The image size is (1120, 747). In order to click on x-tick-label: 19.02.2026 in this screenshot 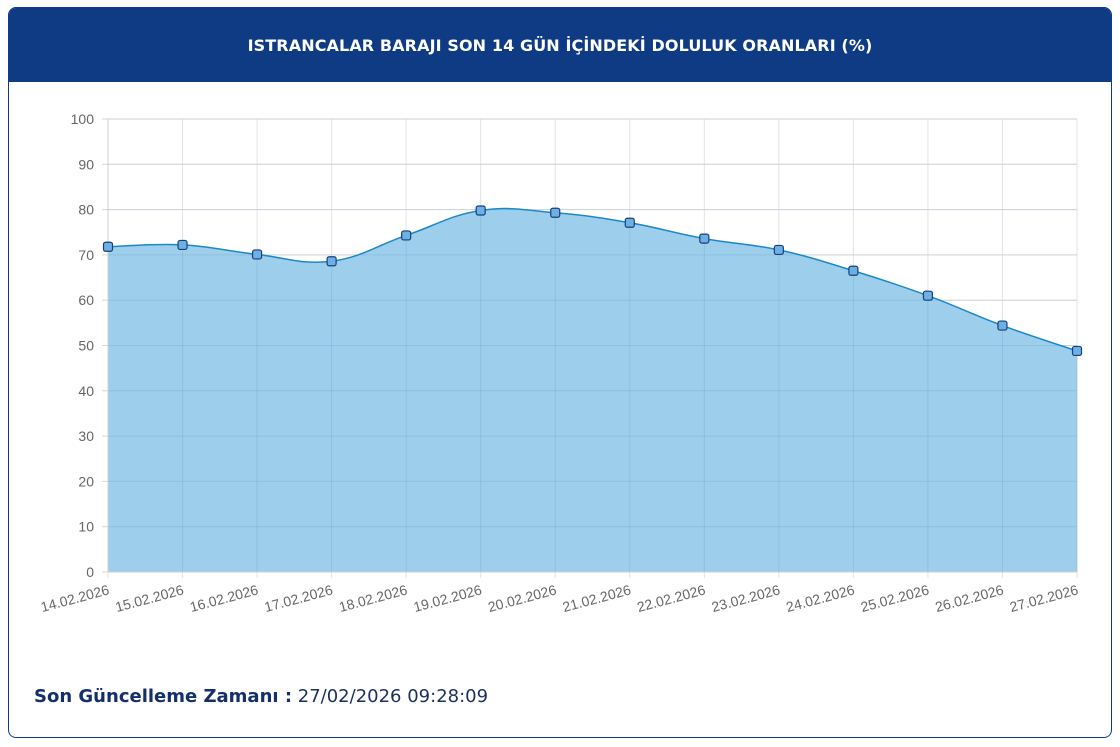, I will do `click(448, 598)`.